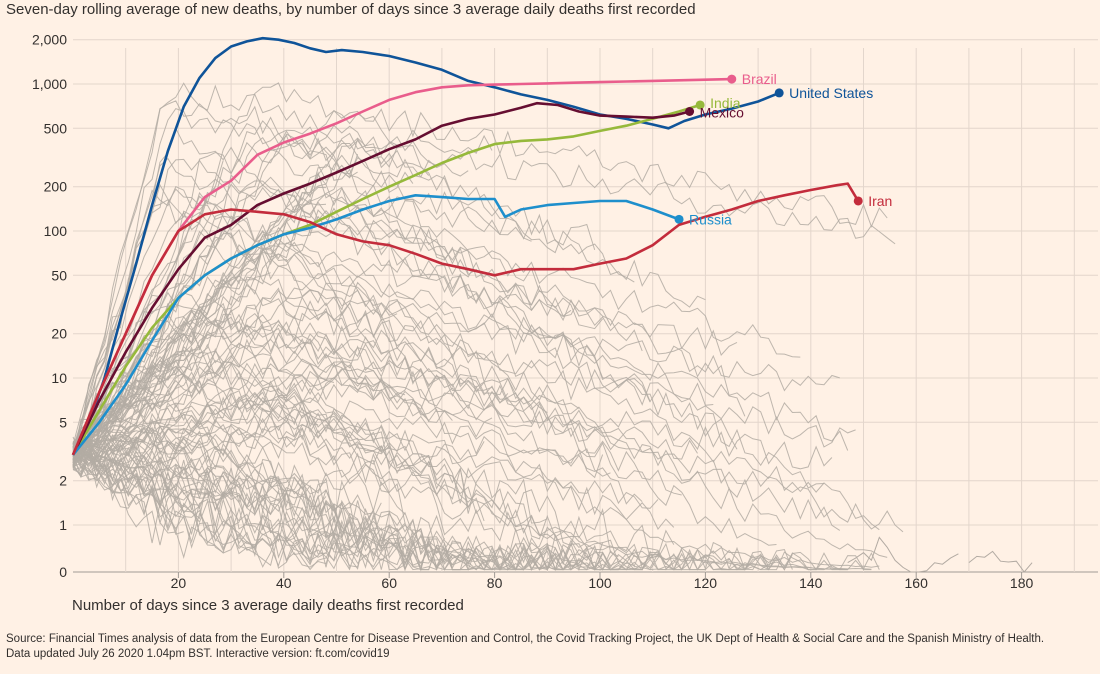 Image resolution: width=1100 pixels, height=674 pixels. What do you see at coordinates (600, 583) in the screenshot?
I see `x-tick-label: 100` at bounding box center [600, 583].